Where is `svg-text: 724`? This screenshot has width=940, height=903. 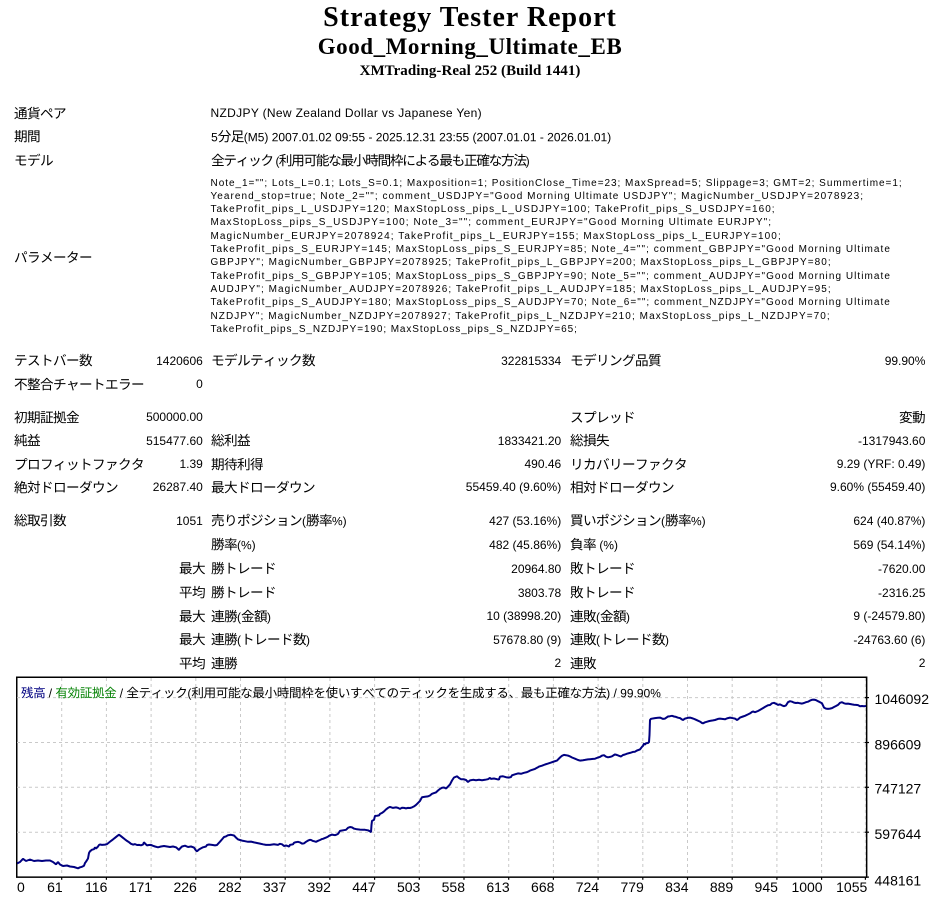 svg-text: 724 is located at coordinates (588, 887).